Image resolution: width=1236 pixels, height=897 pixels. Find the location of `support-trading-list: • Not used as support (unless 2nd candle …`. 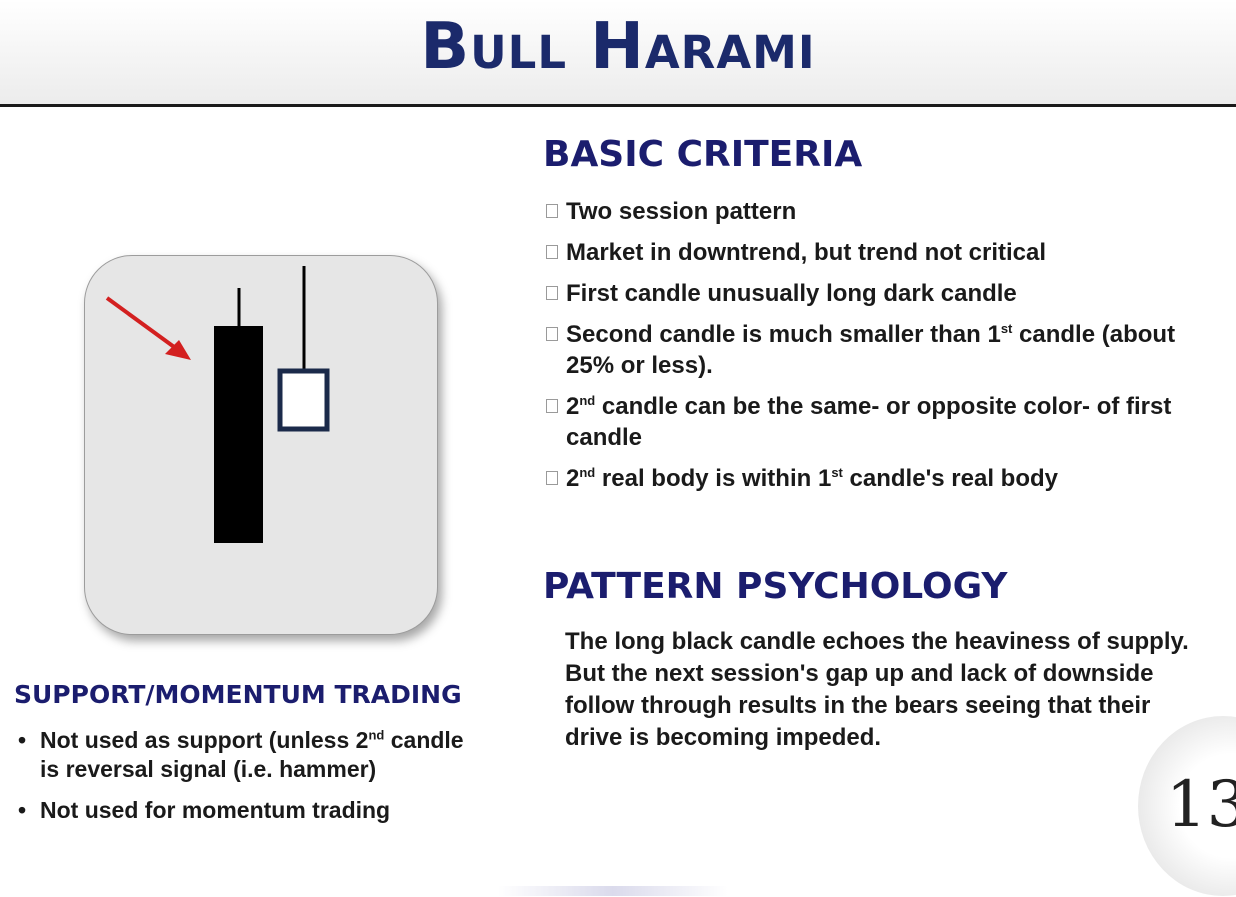

support-trading-list: • Not used as support (unless 2nd candle … is located at coordinates (249, 781).